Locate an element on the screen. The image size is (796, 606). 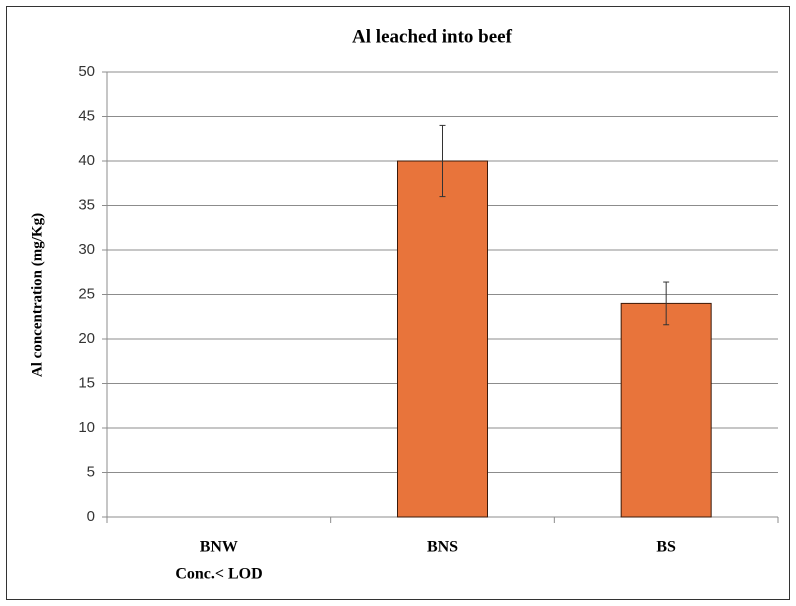
x-tick-label: BNS is located at coordinates (442, 547).